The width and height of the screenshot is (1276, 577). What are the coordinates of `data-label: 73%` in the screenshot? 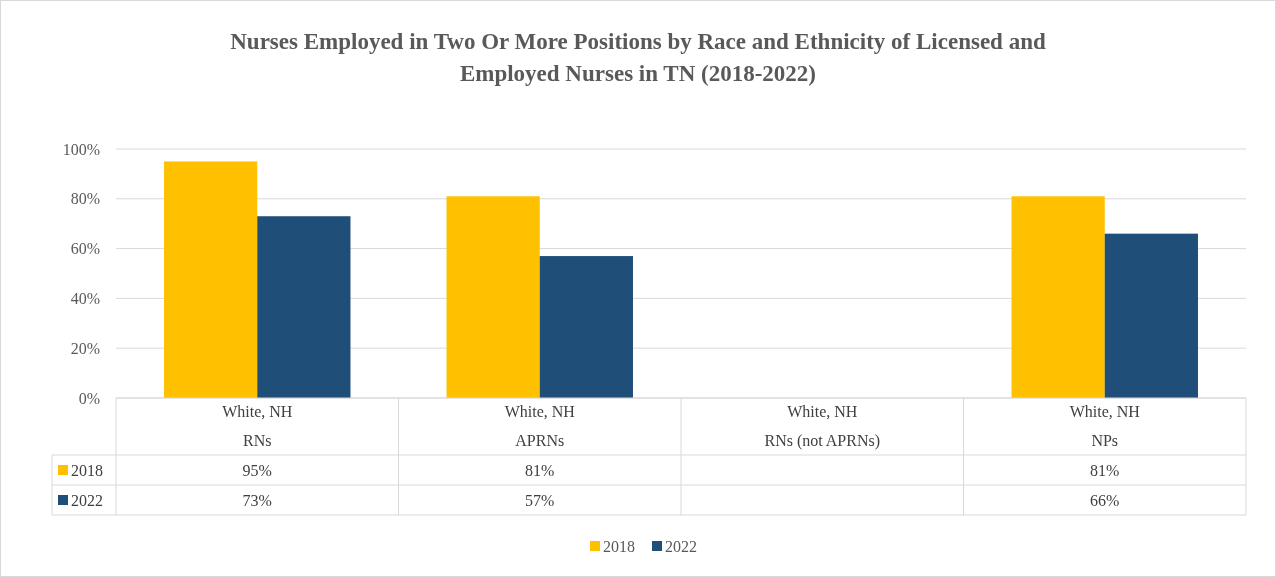 It's located at (257, 500).